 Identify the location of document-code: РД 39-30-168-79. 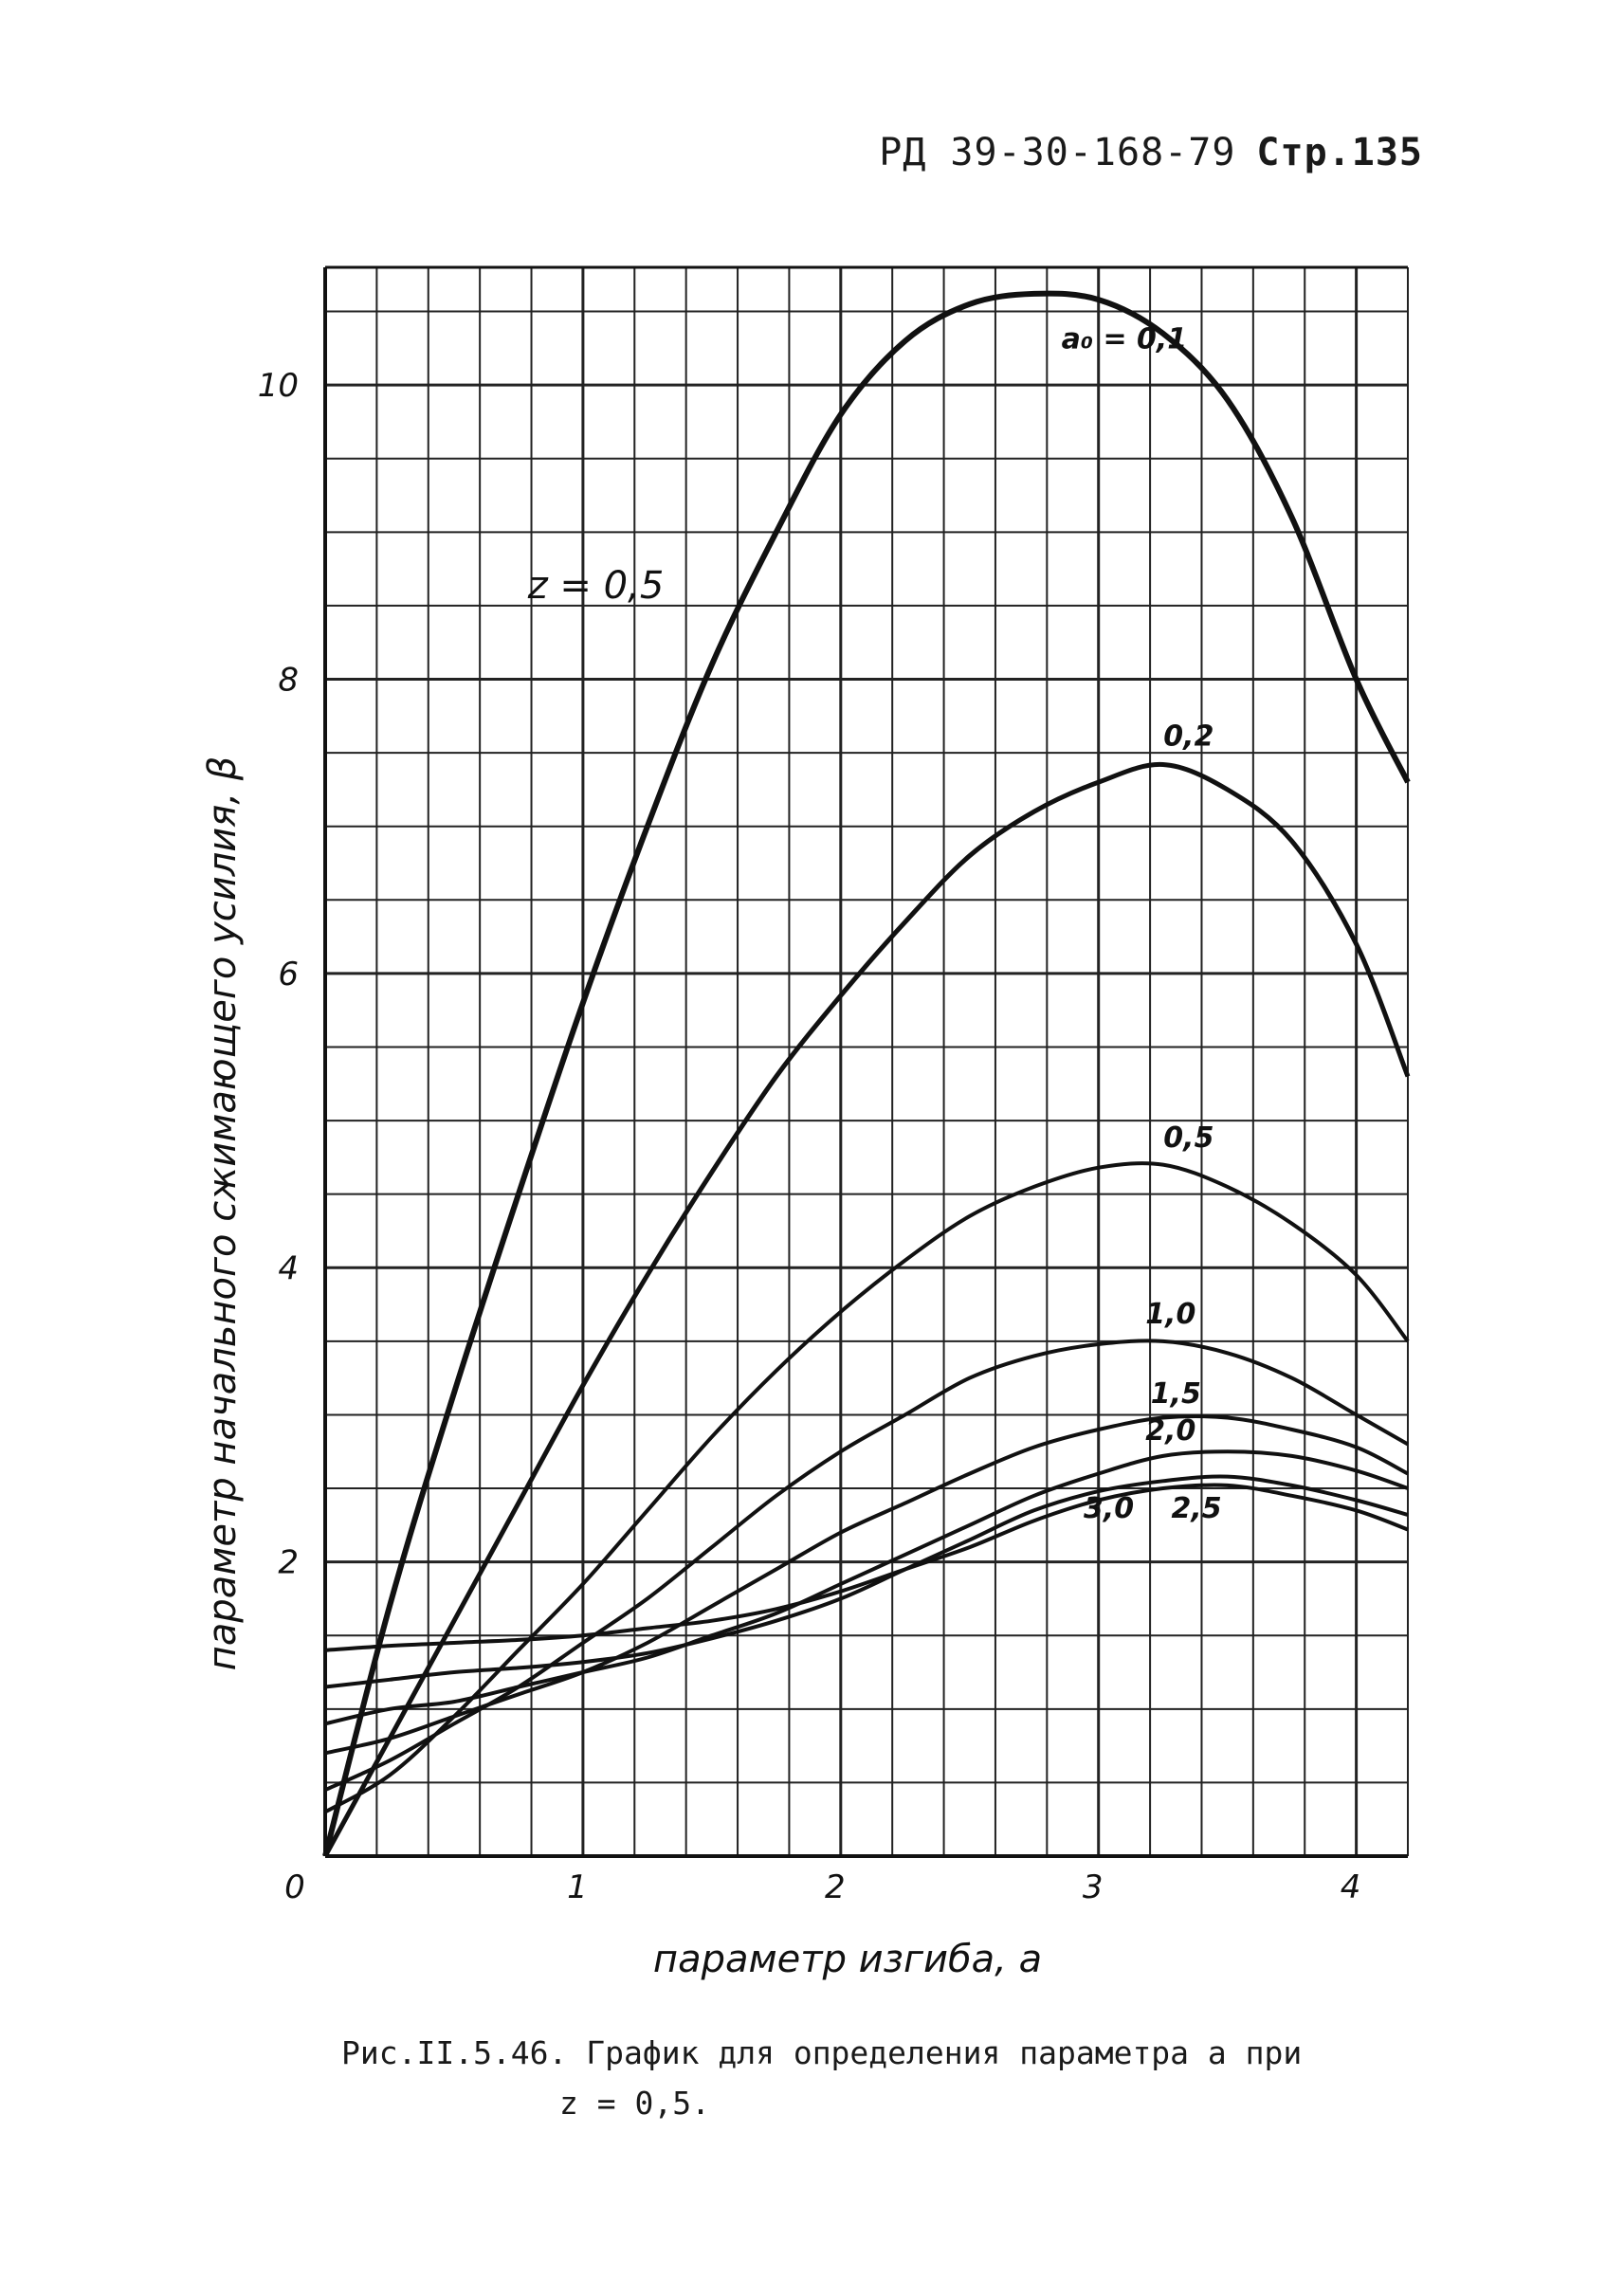
(1057, 152).